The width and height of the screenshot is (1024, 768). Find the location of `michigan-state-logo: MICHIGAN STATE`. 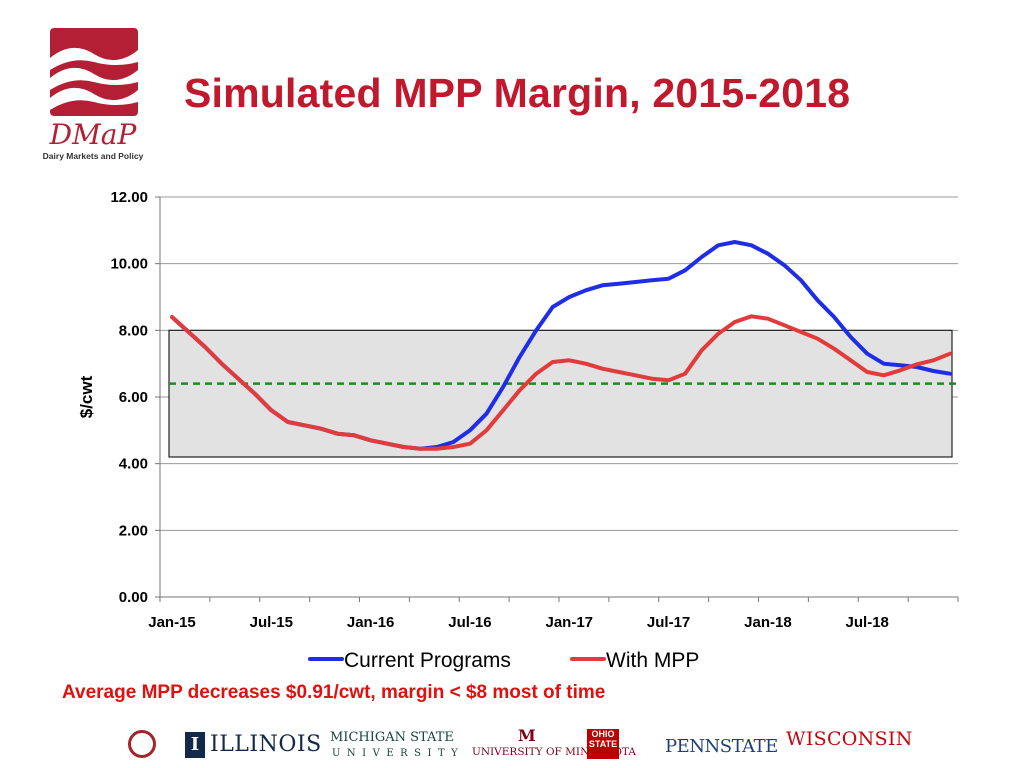

michigan-state-logo: MICHIGAN STATE is located at coordinates (392, 737).